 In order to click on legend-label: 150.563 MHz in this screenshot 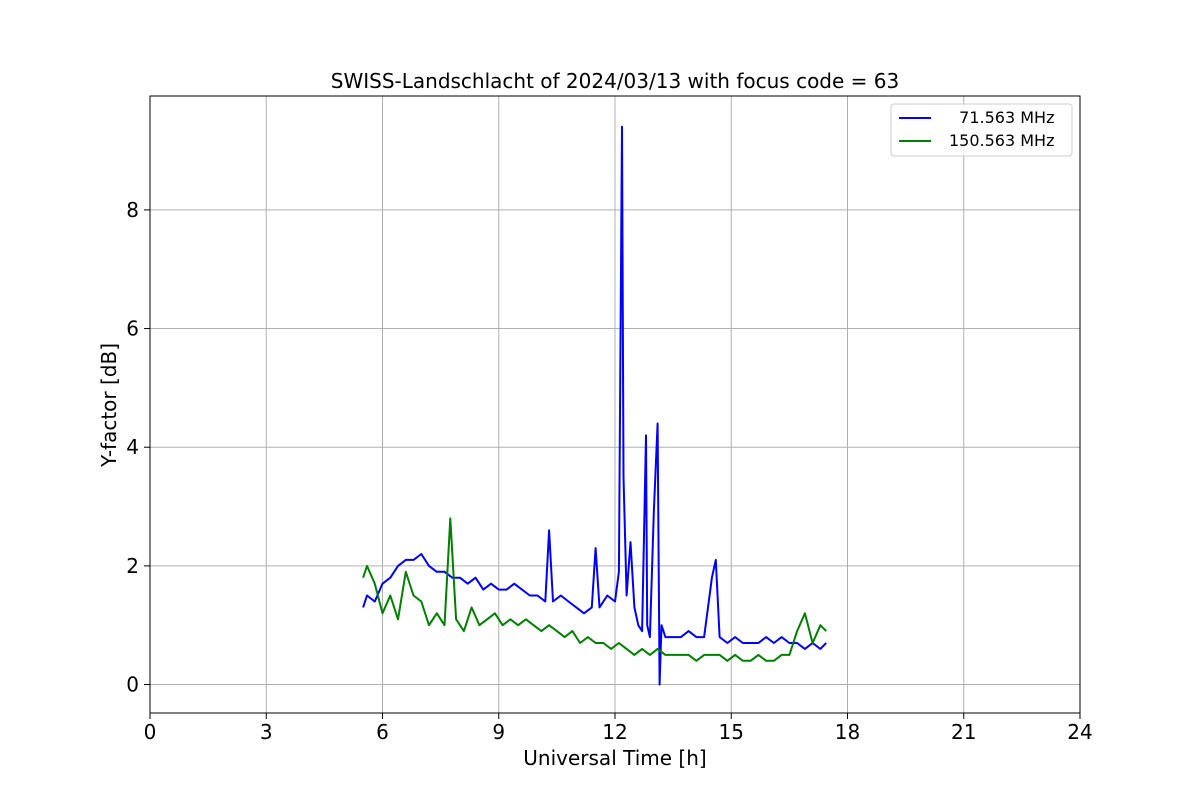, I will do `click(1001, 140)`.